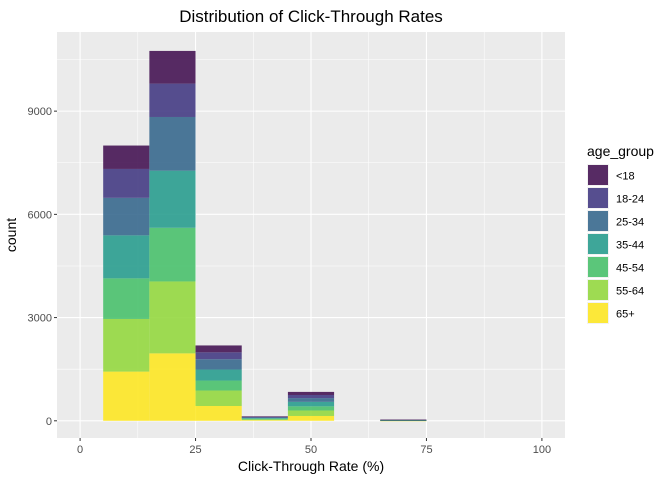 This screenshot has height=480, width=672. Describe the element at coordinates (49, 422) in the screenshot. I see `y-tick-label: 0` at that location.